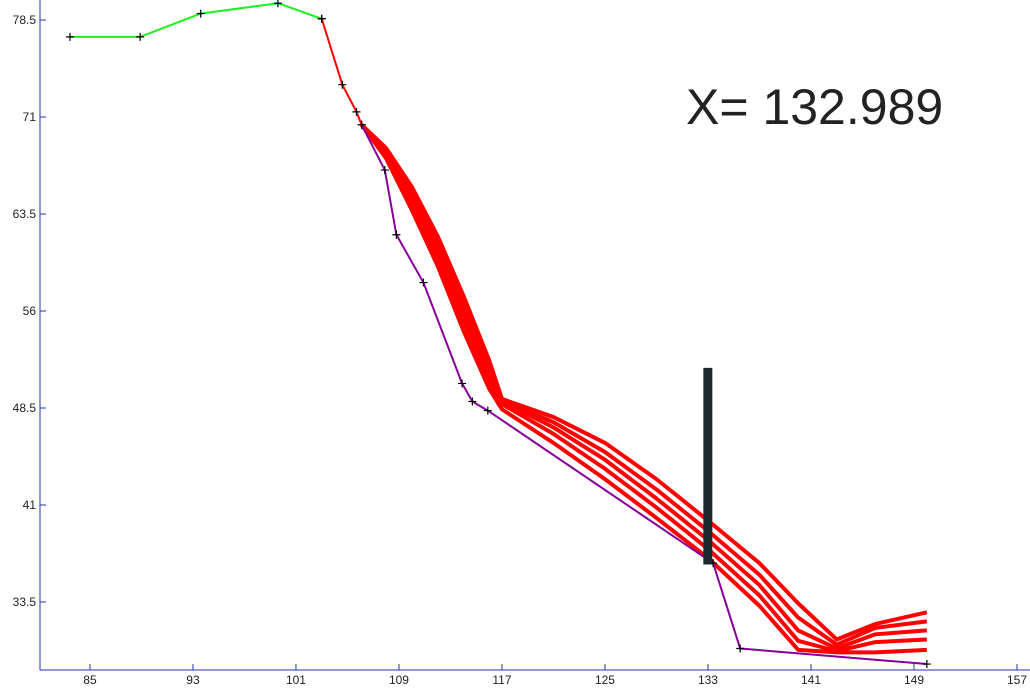  Describe the element at coordinates (1017, 680) in the screenshot. I see `x-tick-label: 157` at that location.